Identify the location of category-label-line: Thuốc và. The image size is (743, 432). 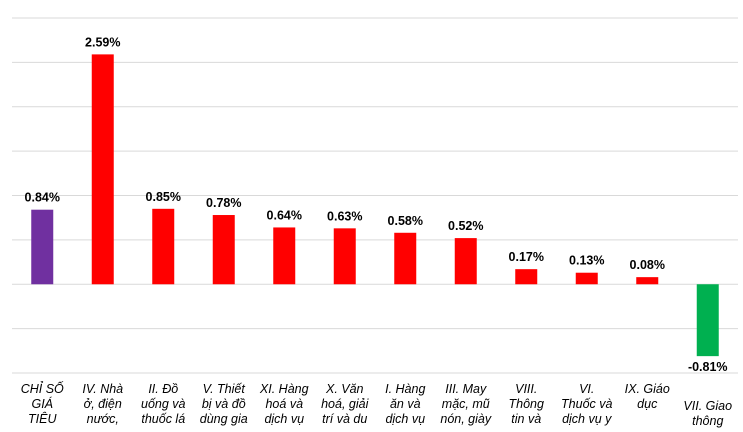
(586, 404).